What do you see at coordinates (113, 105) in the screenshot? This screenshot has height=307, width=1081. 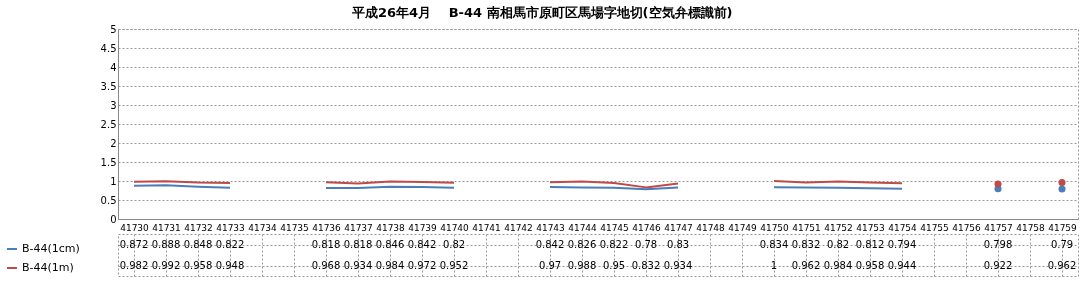 I see `y-tick-label: 3` at bounding box center [113, 105].